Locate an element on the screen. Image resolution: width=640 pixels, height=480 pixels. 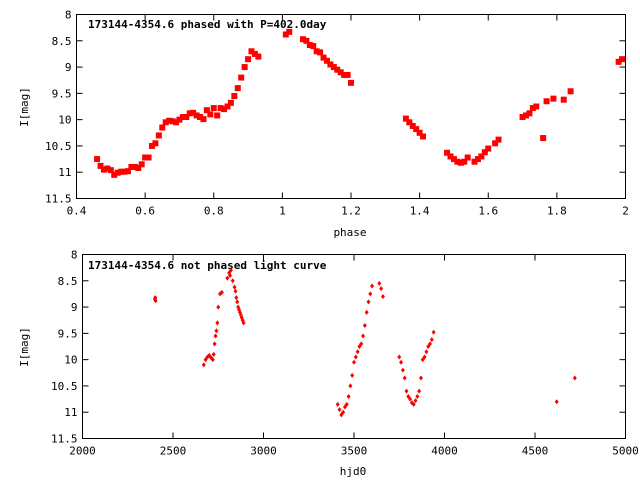
y-axis-title: I[mag] is located at coordinates (24, 107).